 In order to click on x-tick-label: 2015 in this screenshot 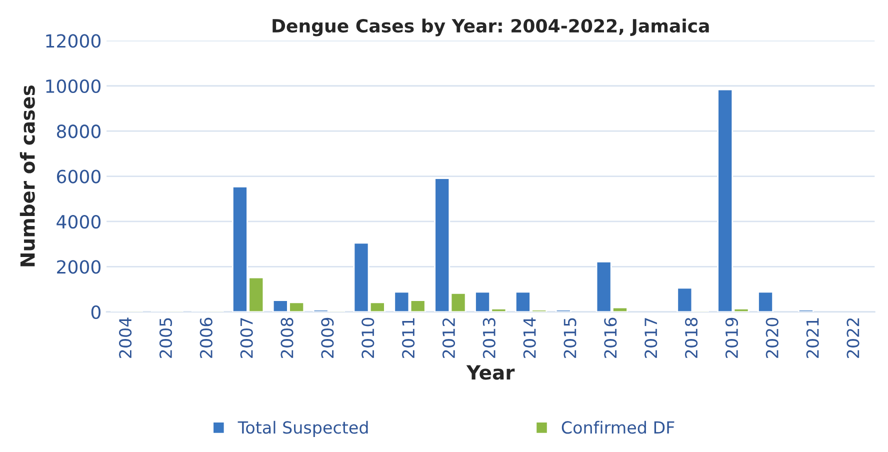, I will do `click(570, 338)`.